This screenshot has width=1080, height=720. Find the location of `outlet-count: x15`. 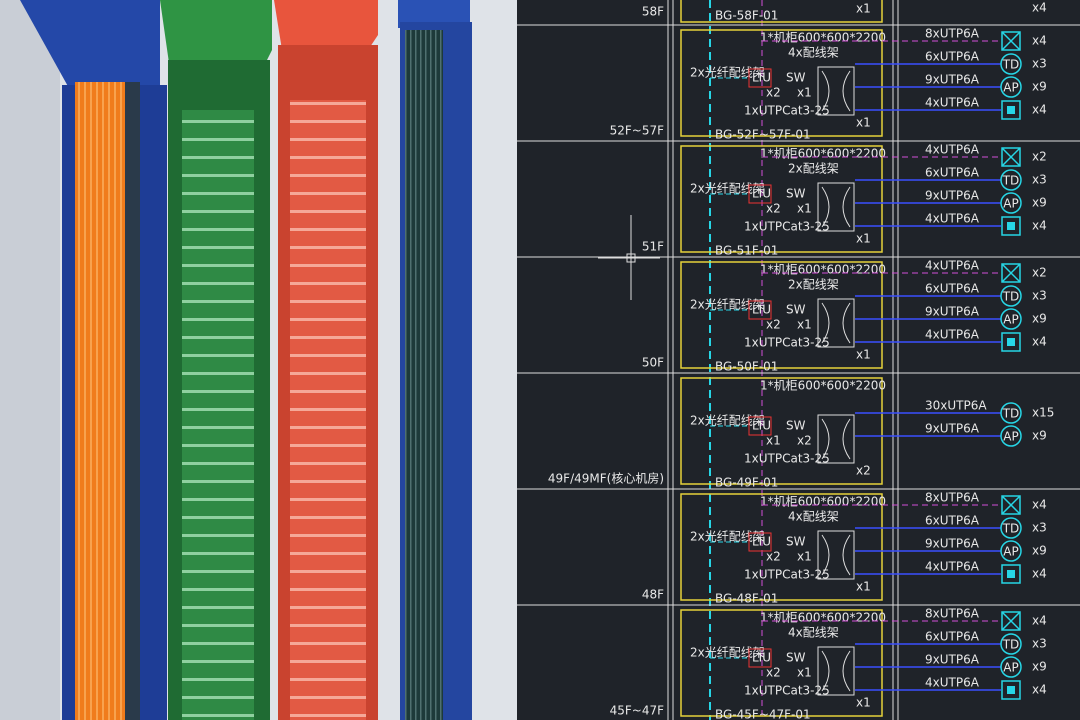

outlet-count: x15 is located at coordinates (1043, 413).